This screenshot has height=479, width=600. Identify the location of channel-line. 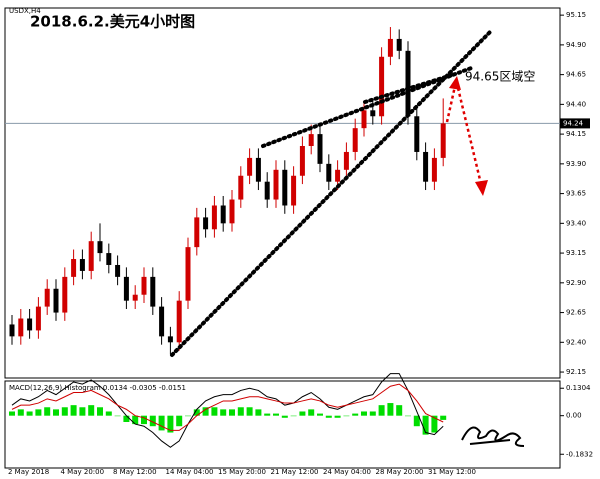
(408, 88).